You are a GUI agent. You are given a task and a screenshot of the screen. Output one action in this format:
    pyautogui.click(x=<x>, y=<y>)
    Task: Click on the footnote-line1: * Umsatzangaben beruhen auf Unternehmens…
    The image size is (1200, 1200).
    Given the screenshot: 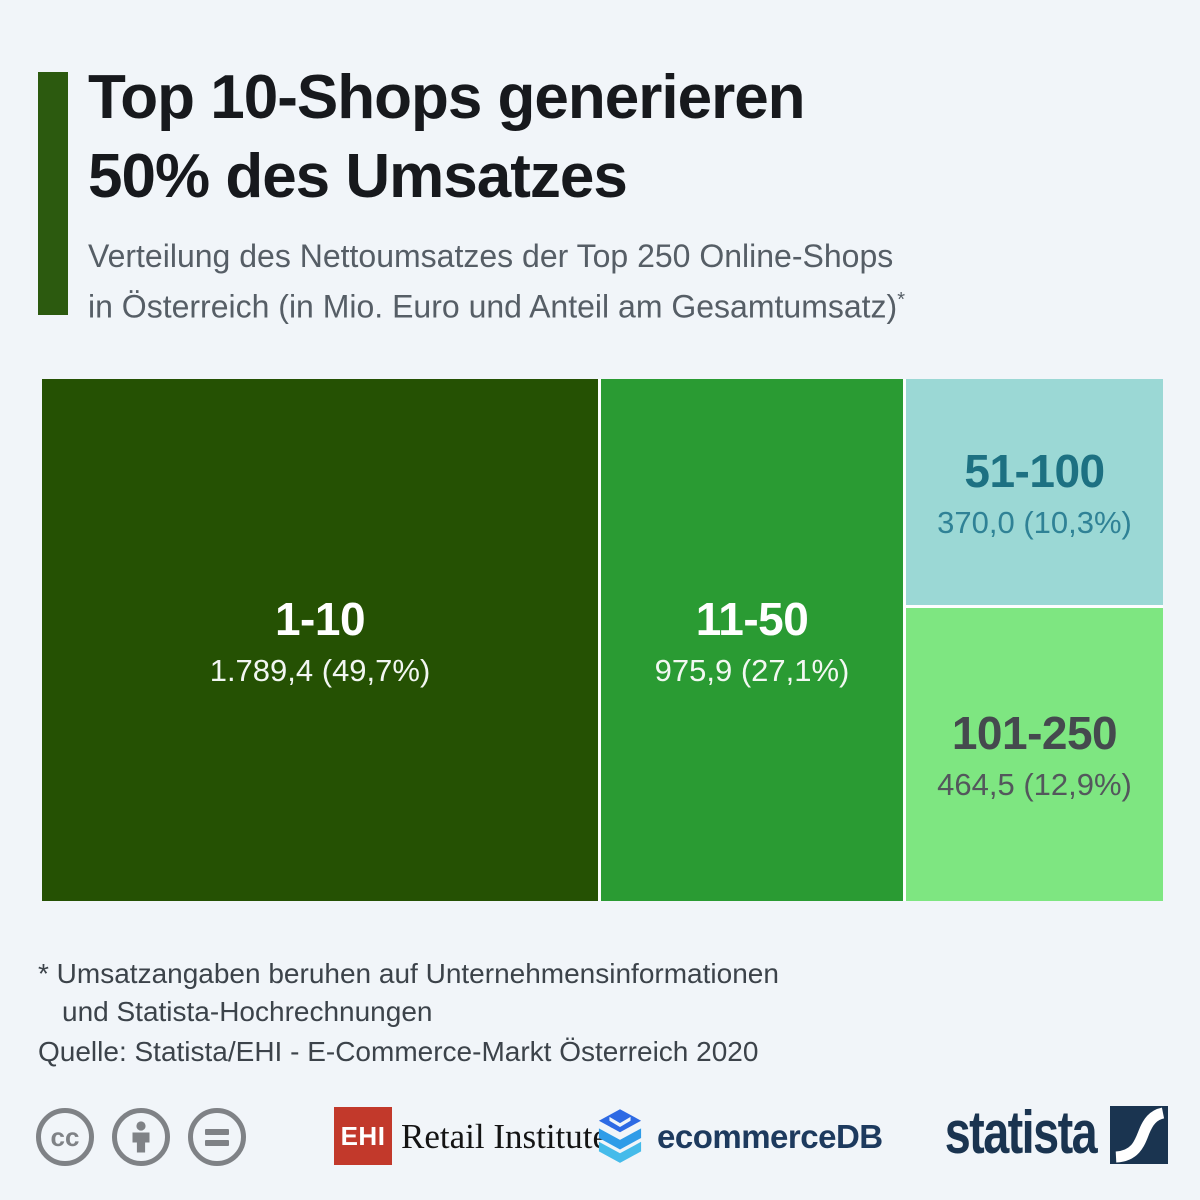 What is the action you would take?
    pyautogui.click(x=408, y=973)
    